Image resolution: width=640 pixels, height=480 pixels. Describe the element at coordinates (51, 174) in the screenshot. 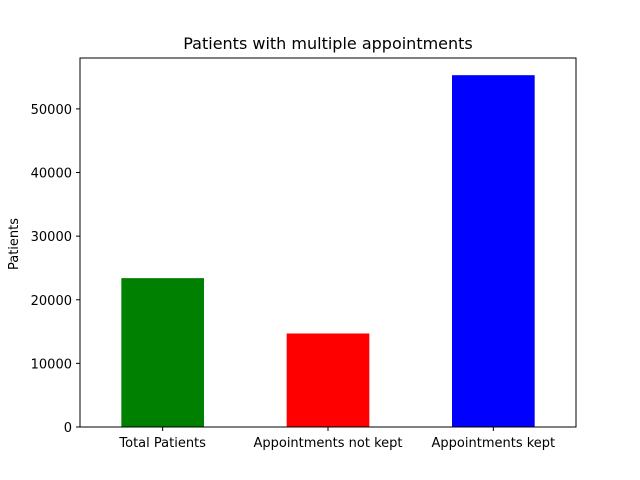

I see `y-tick-label: 40000` at that location.